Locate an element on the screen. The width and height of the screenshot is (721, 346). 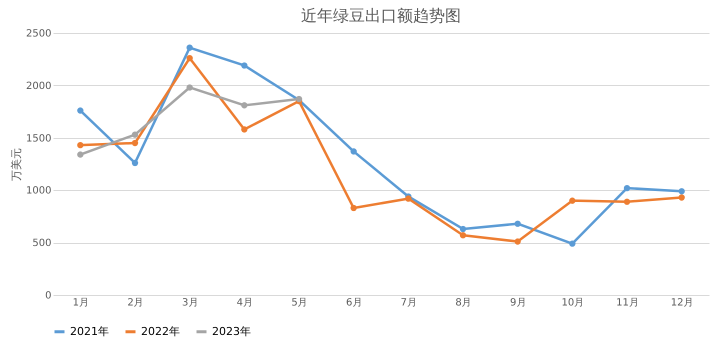
x-tick-label: 5月 is located at coordinates (299, 303).